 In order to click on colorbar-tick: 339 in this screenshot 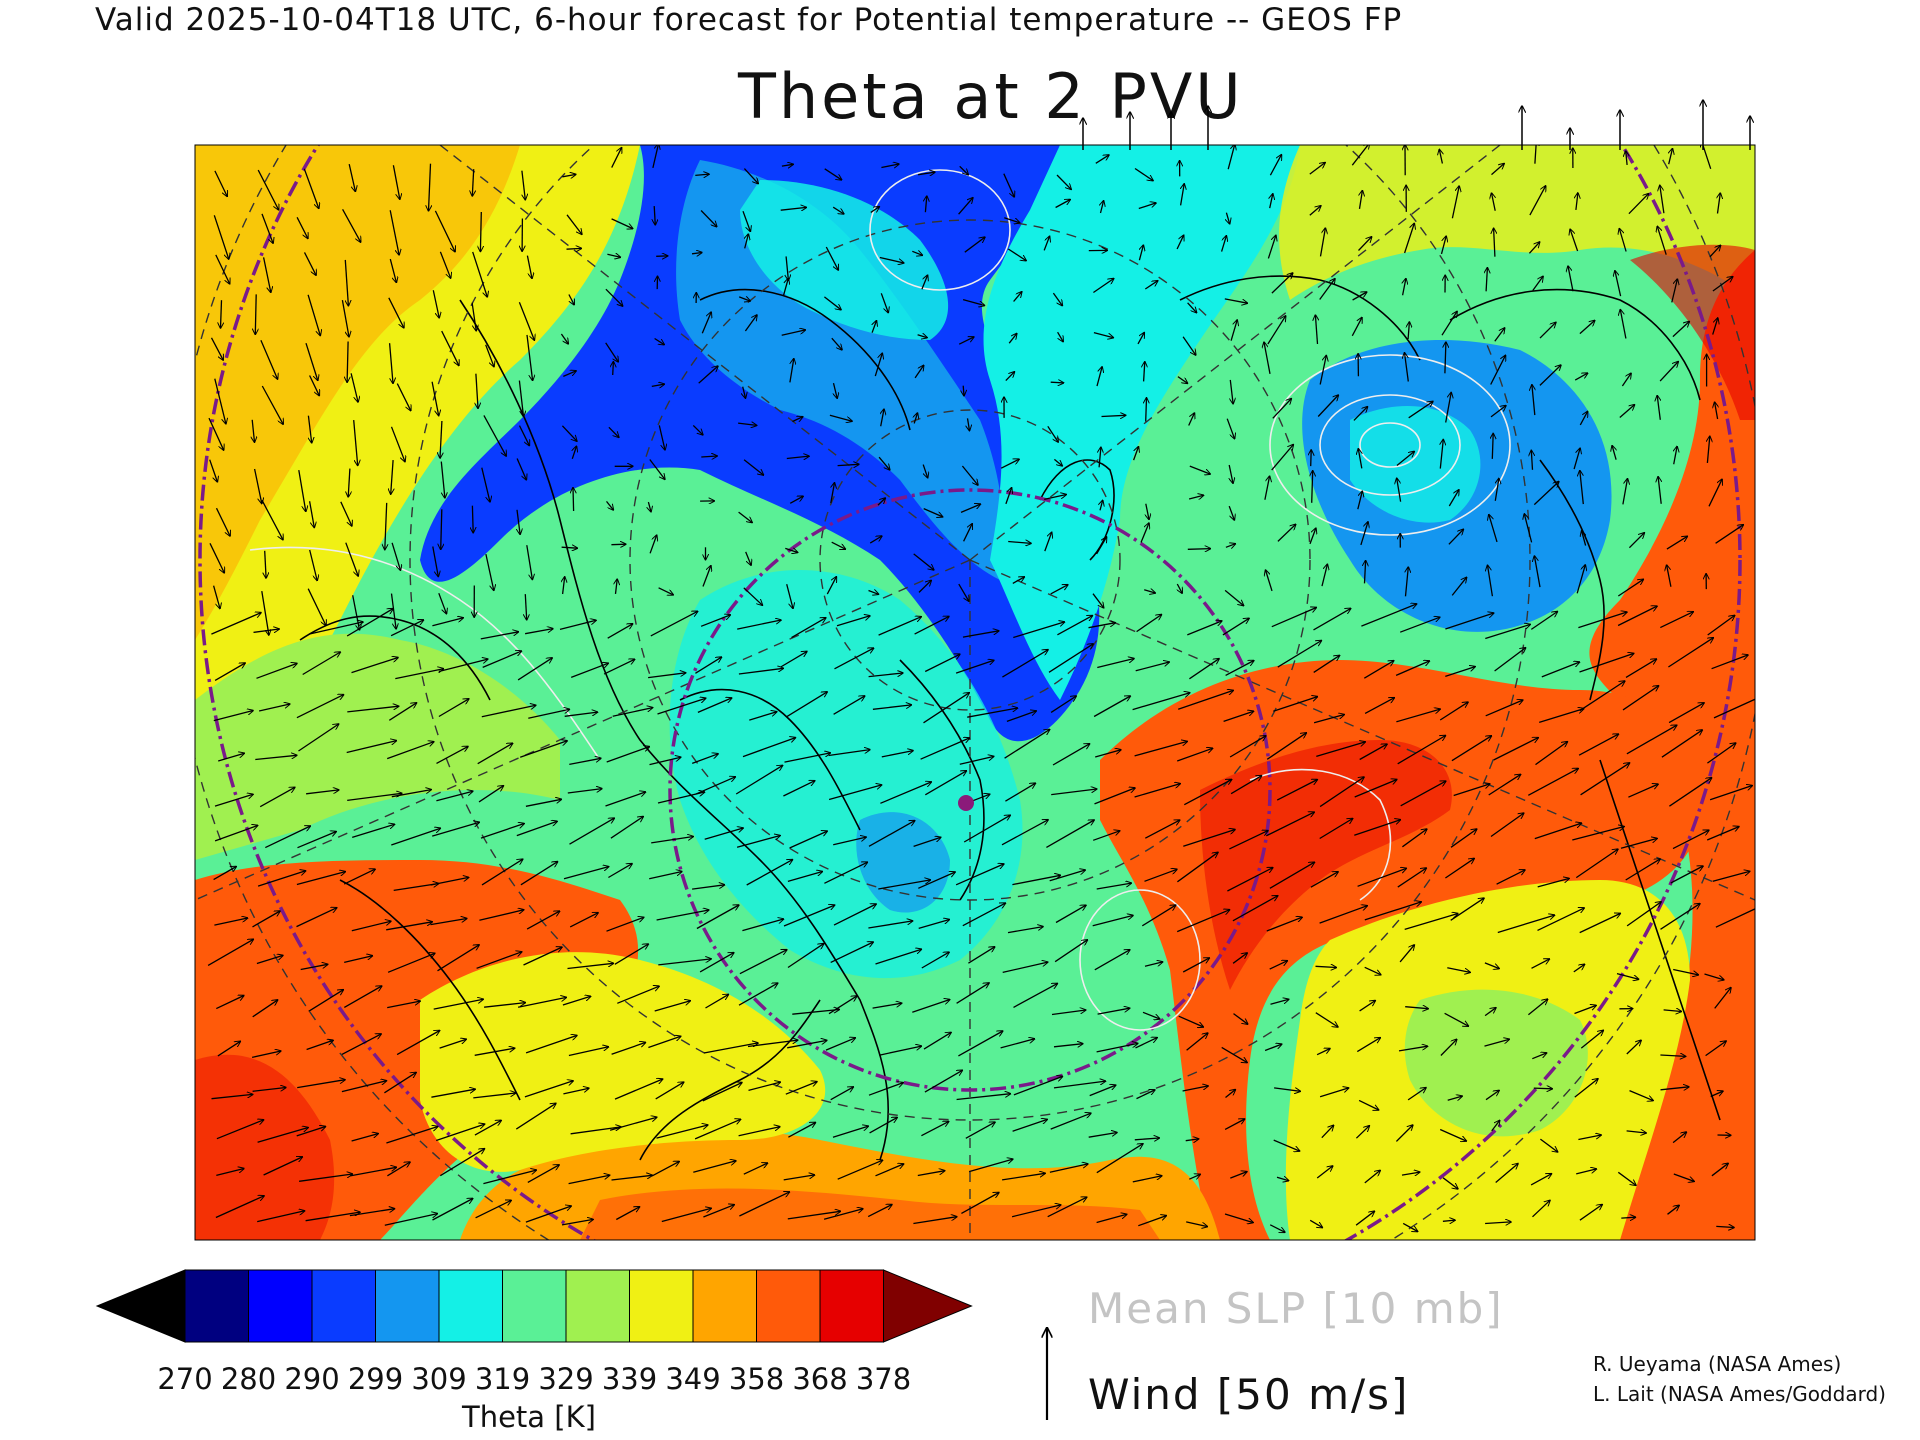, I will do `click(629, 1379)`.